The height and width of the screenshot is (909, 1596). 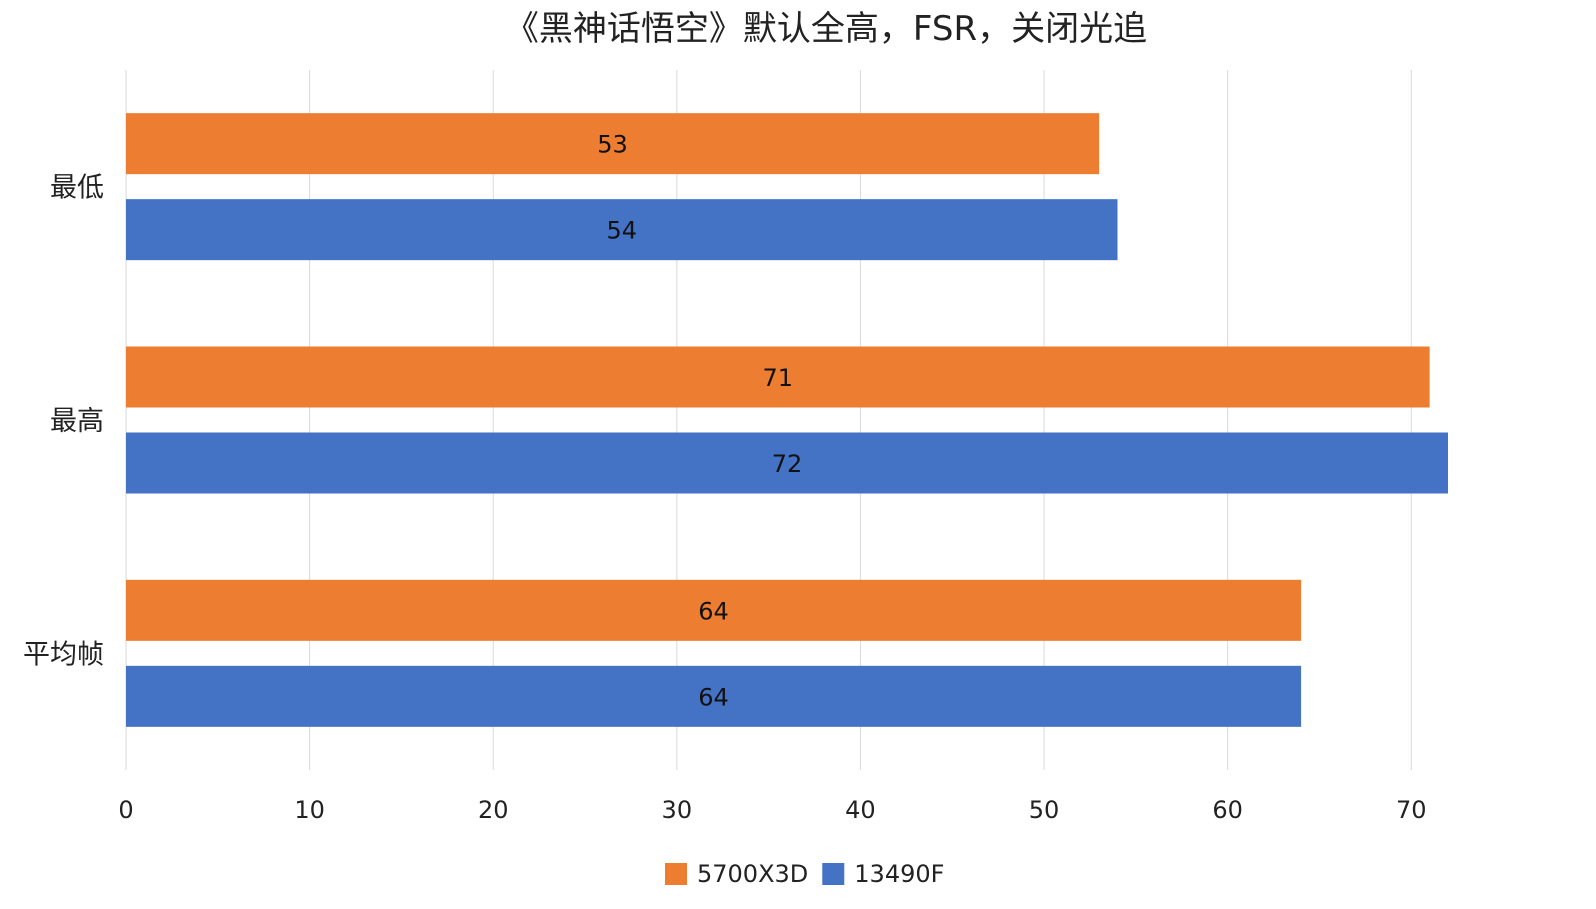 I want to click on category-label: 最低, so click(x=77, y=188).